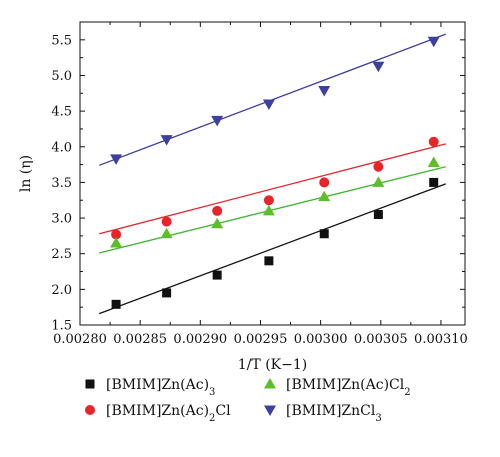 The height and width of the screenshot is (457, 500). What do you see at coordinates (61, 219) in the screenshot?
I see `y-tick-label: 3.0` at bounding box center [61, 219].